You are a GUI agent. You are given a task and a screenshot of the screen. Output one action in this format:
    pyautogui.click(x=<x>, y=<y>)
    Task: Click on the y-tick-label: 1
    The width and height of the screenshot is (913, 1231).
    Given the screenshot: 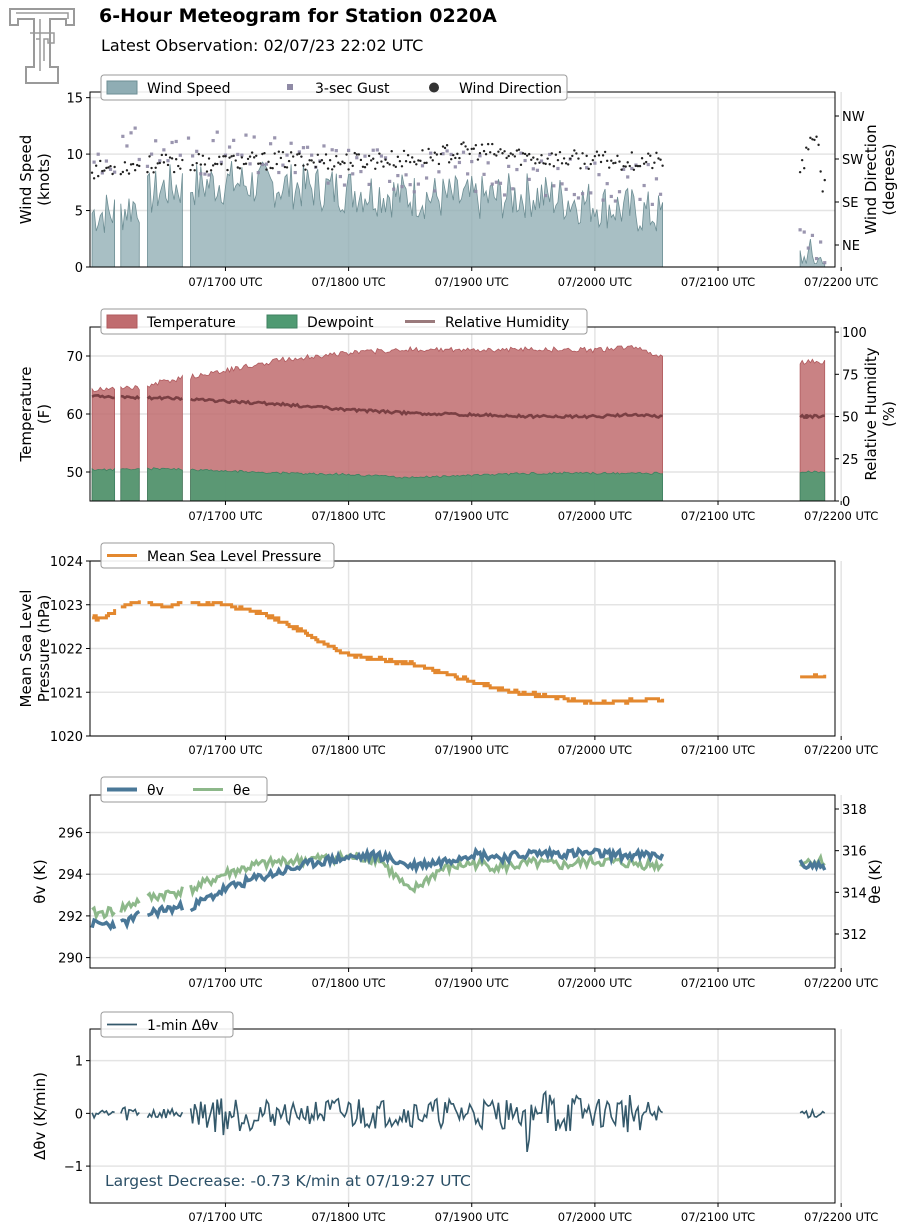 What is the action you would take?
    pyautogui.click(x=79, y=1062)
    